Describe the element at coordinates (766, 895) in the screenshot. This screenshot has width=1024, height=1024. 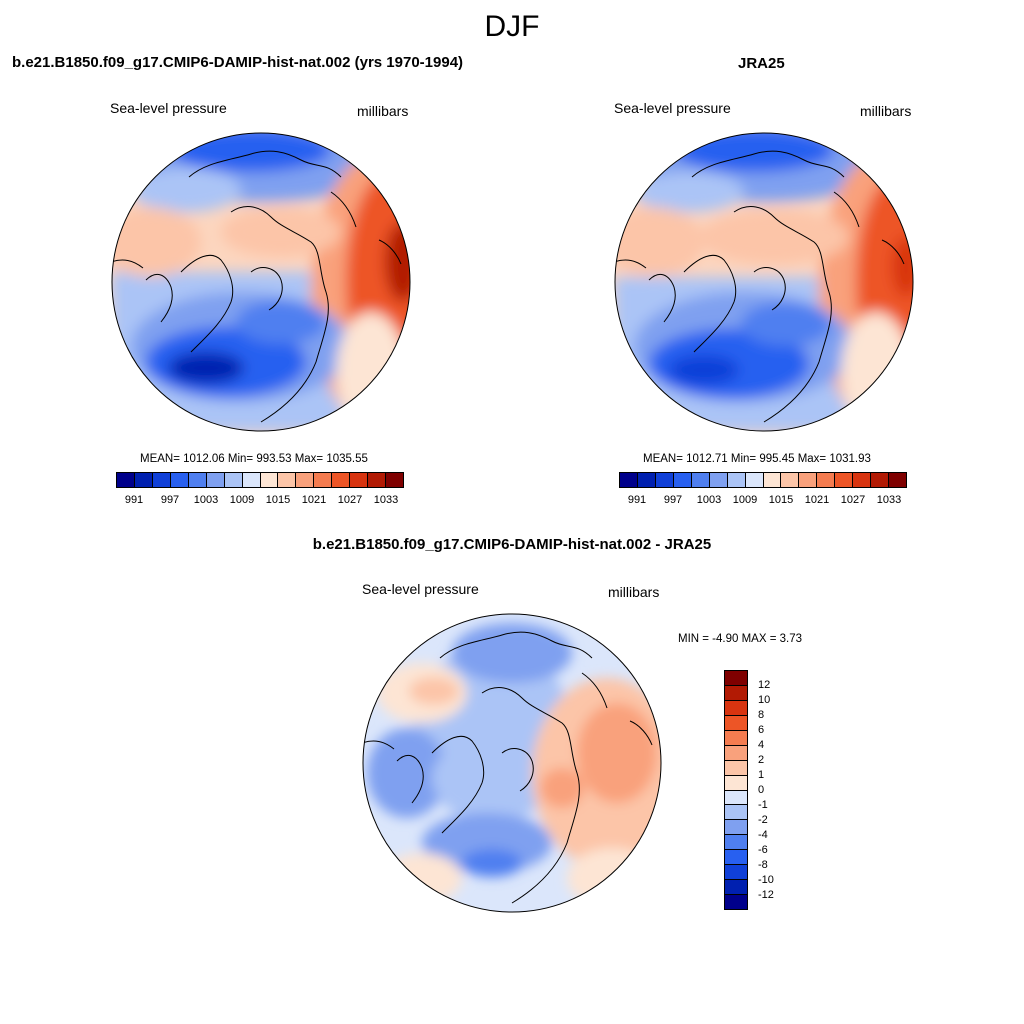
I see `diff-colorbar-tick-label: -12` at that location.